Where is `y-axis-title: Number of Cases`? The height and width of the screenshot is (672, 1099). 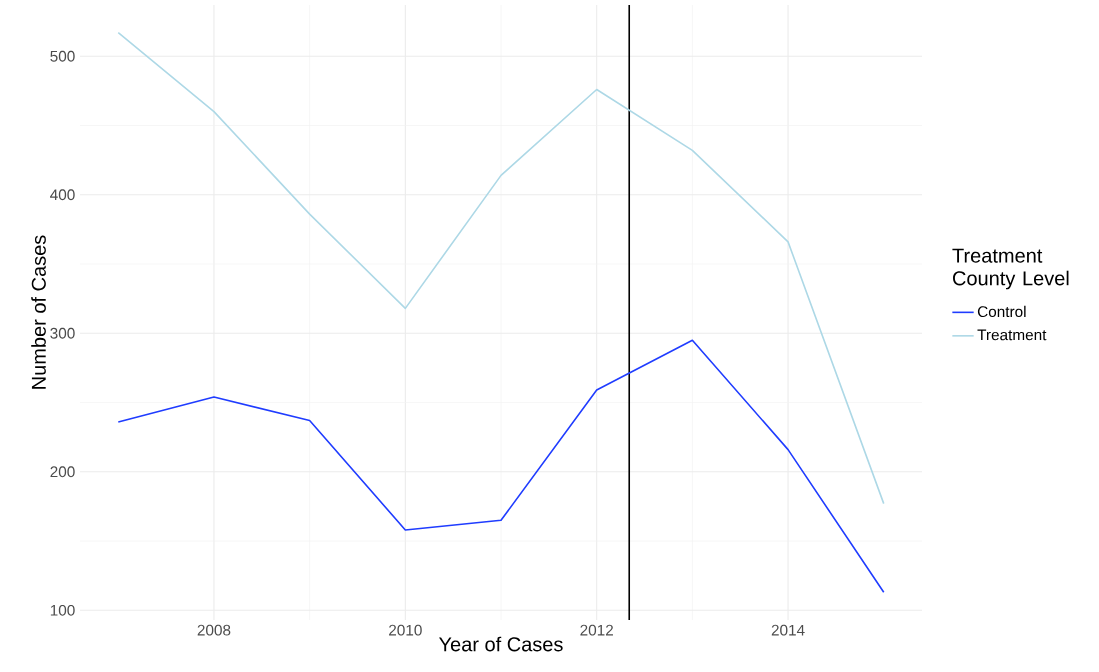
y-axis-title: Number of Cases is located at coordinates (38, 312).